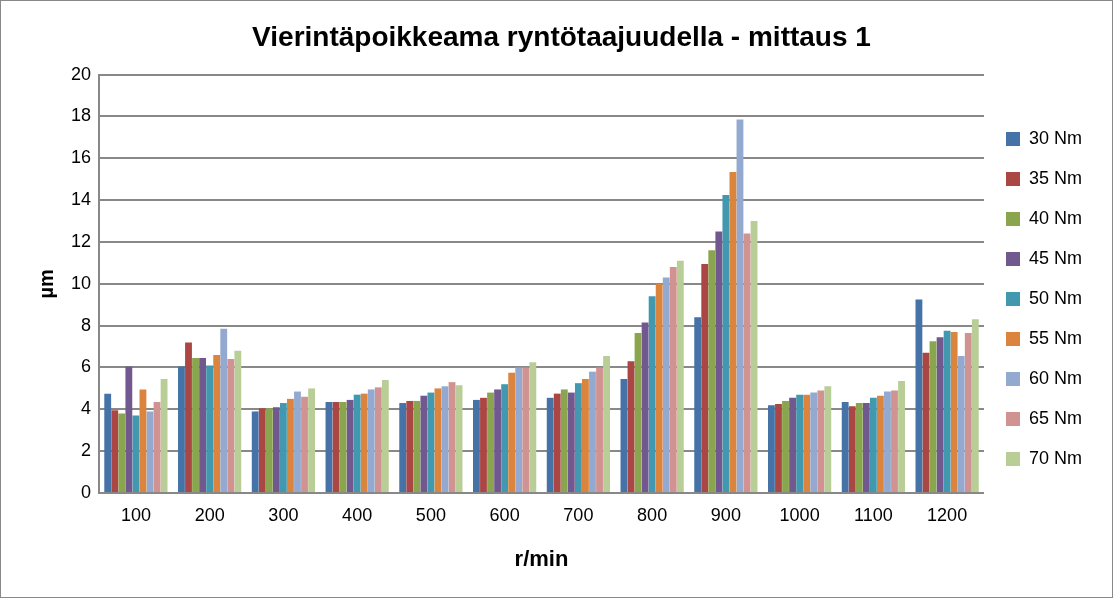  What do you see at coordinates (1055, 297) in the screenshot?
I see `legend-label: 50 Nm` at bounding box center [1055, 297].